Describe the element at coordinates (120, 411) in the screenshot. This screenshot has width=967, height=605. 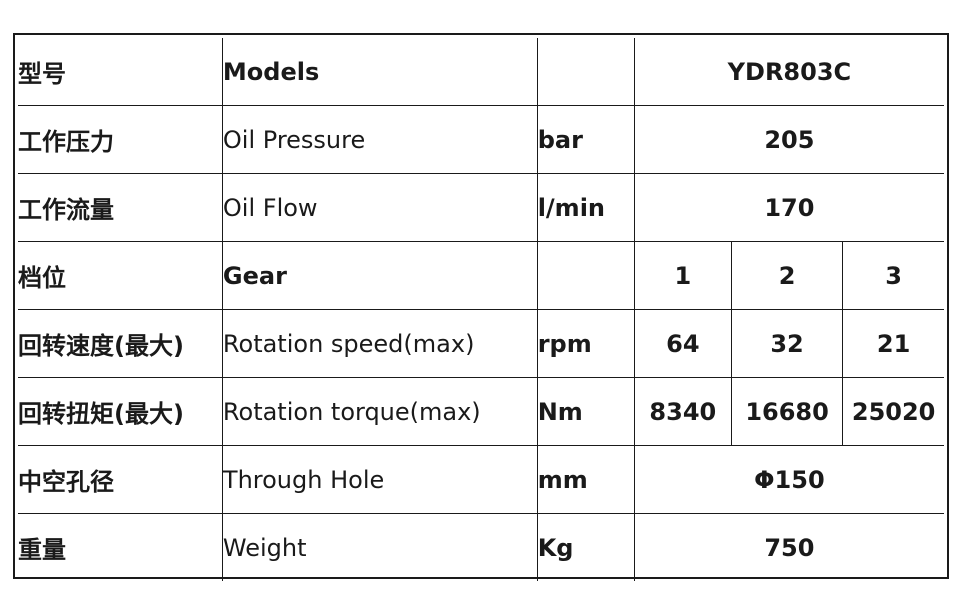
I see `row-label-cn: 回转扭矩(最大)` at that location.